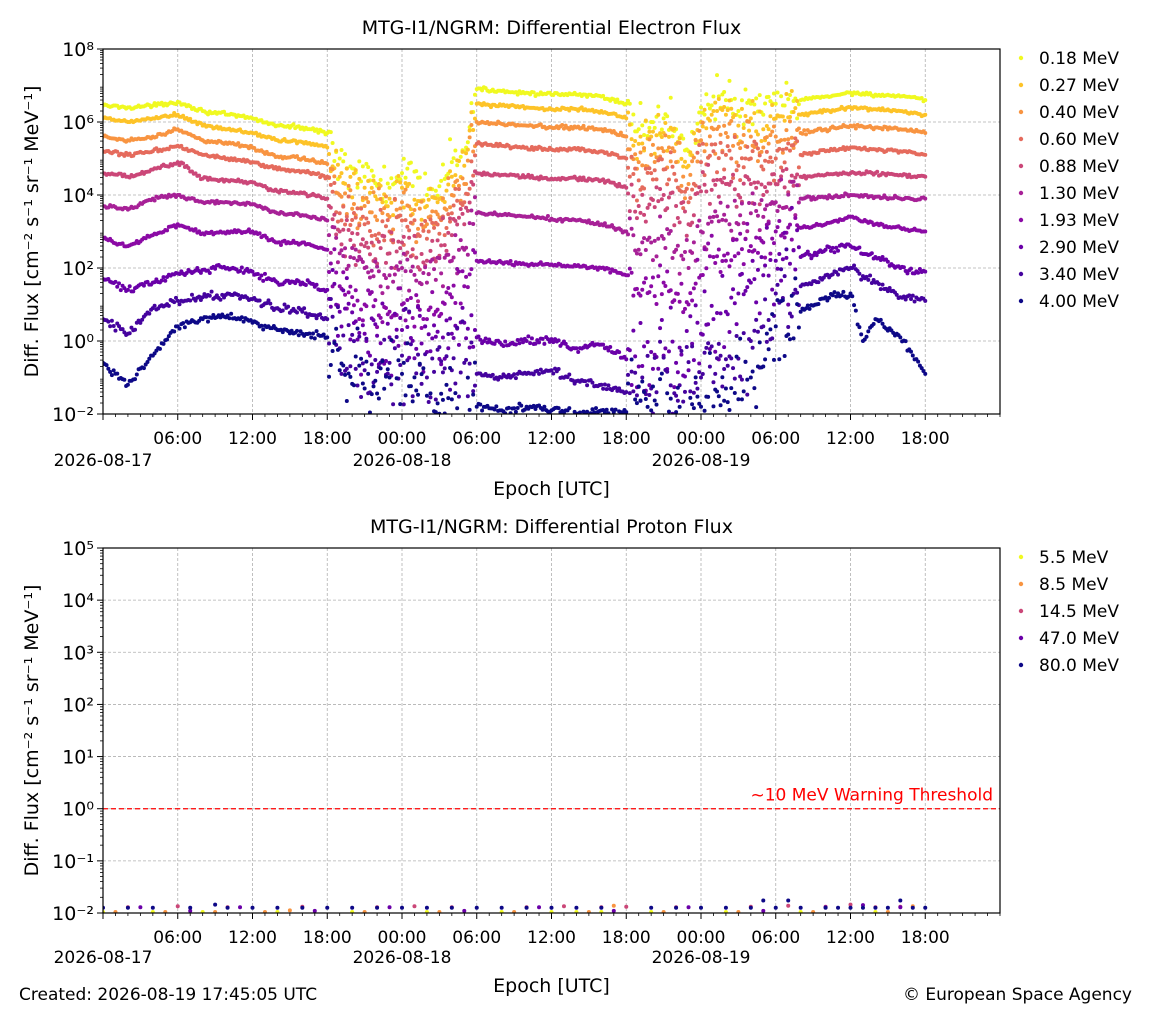 The image size is (1152, 1024). Describe the element at coordinates (1079, 167) in the screenshot. I see `legend-label: 0.88 MeV` at that location.